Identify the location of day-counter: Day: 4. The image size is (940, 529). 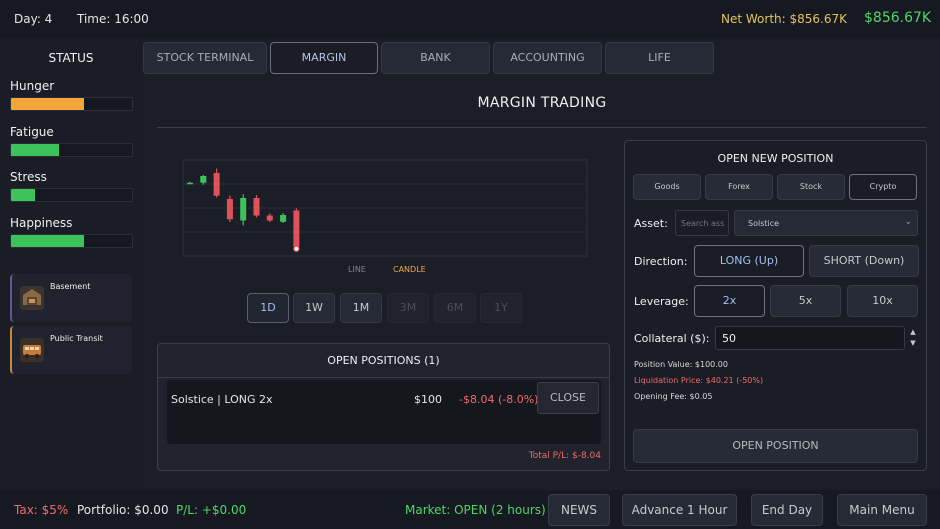
(33, 19).